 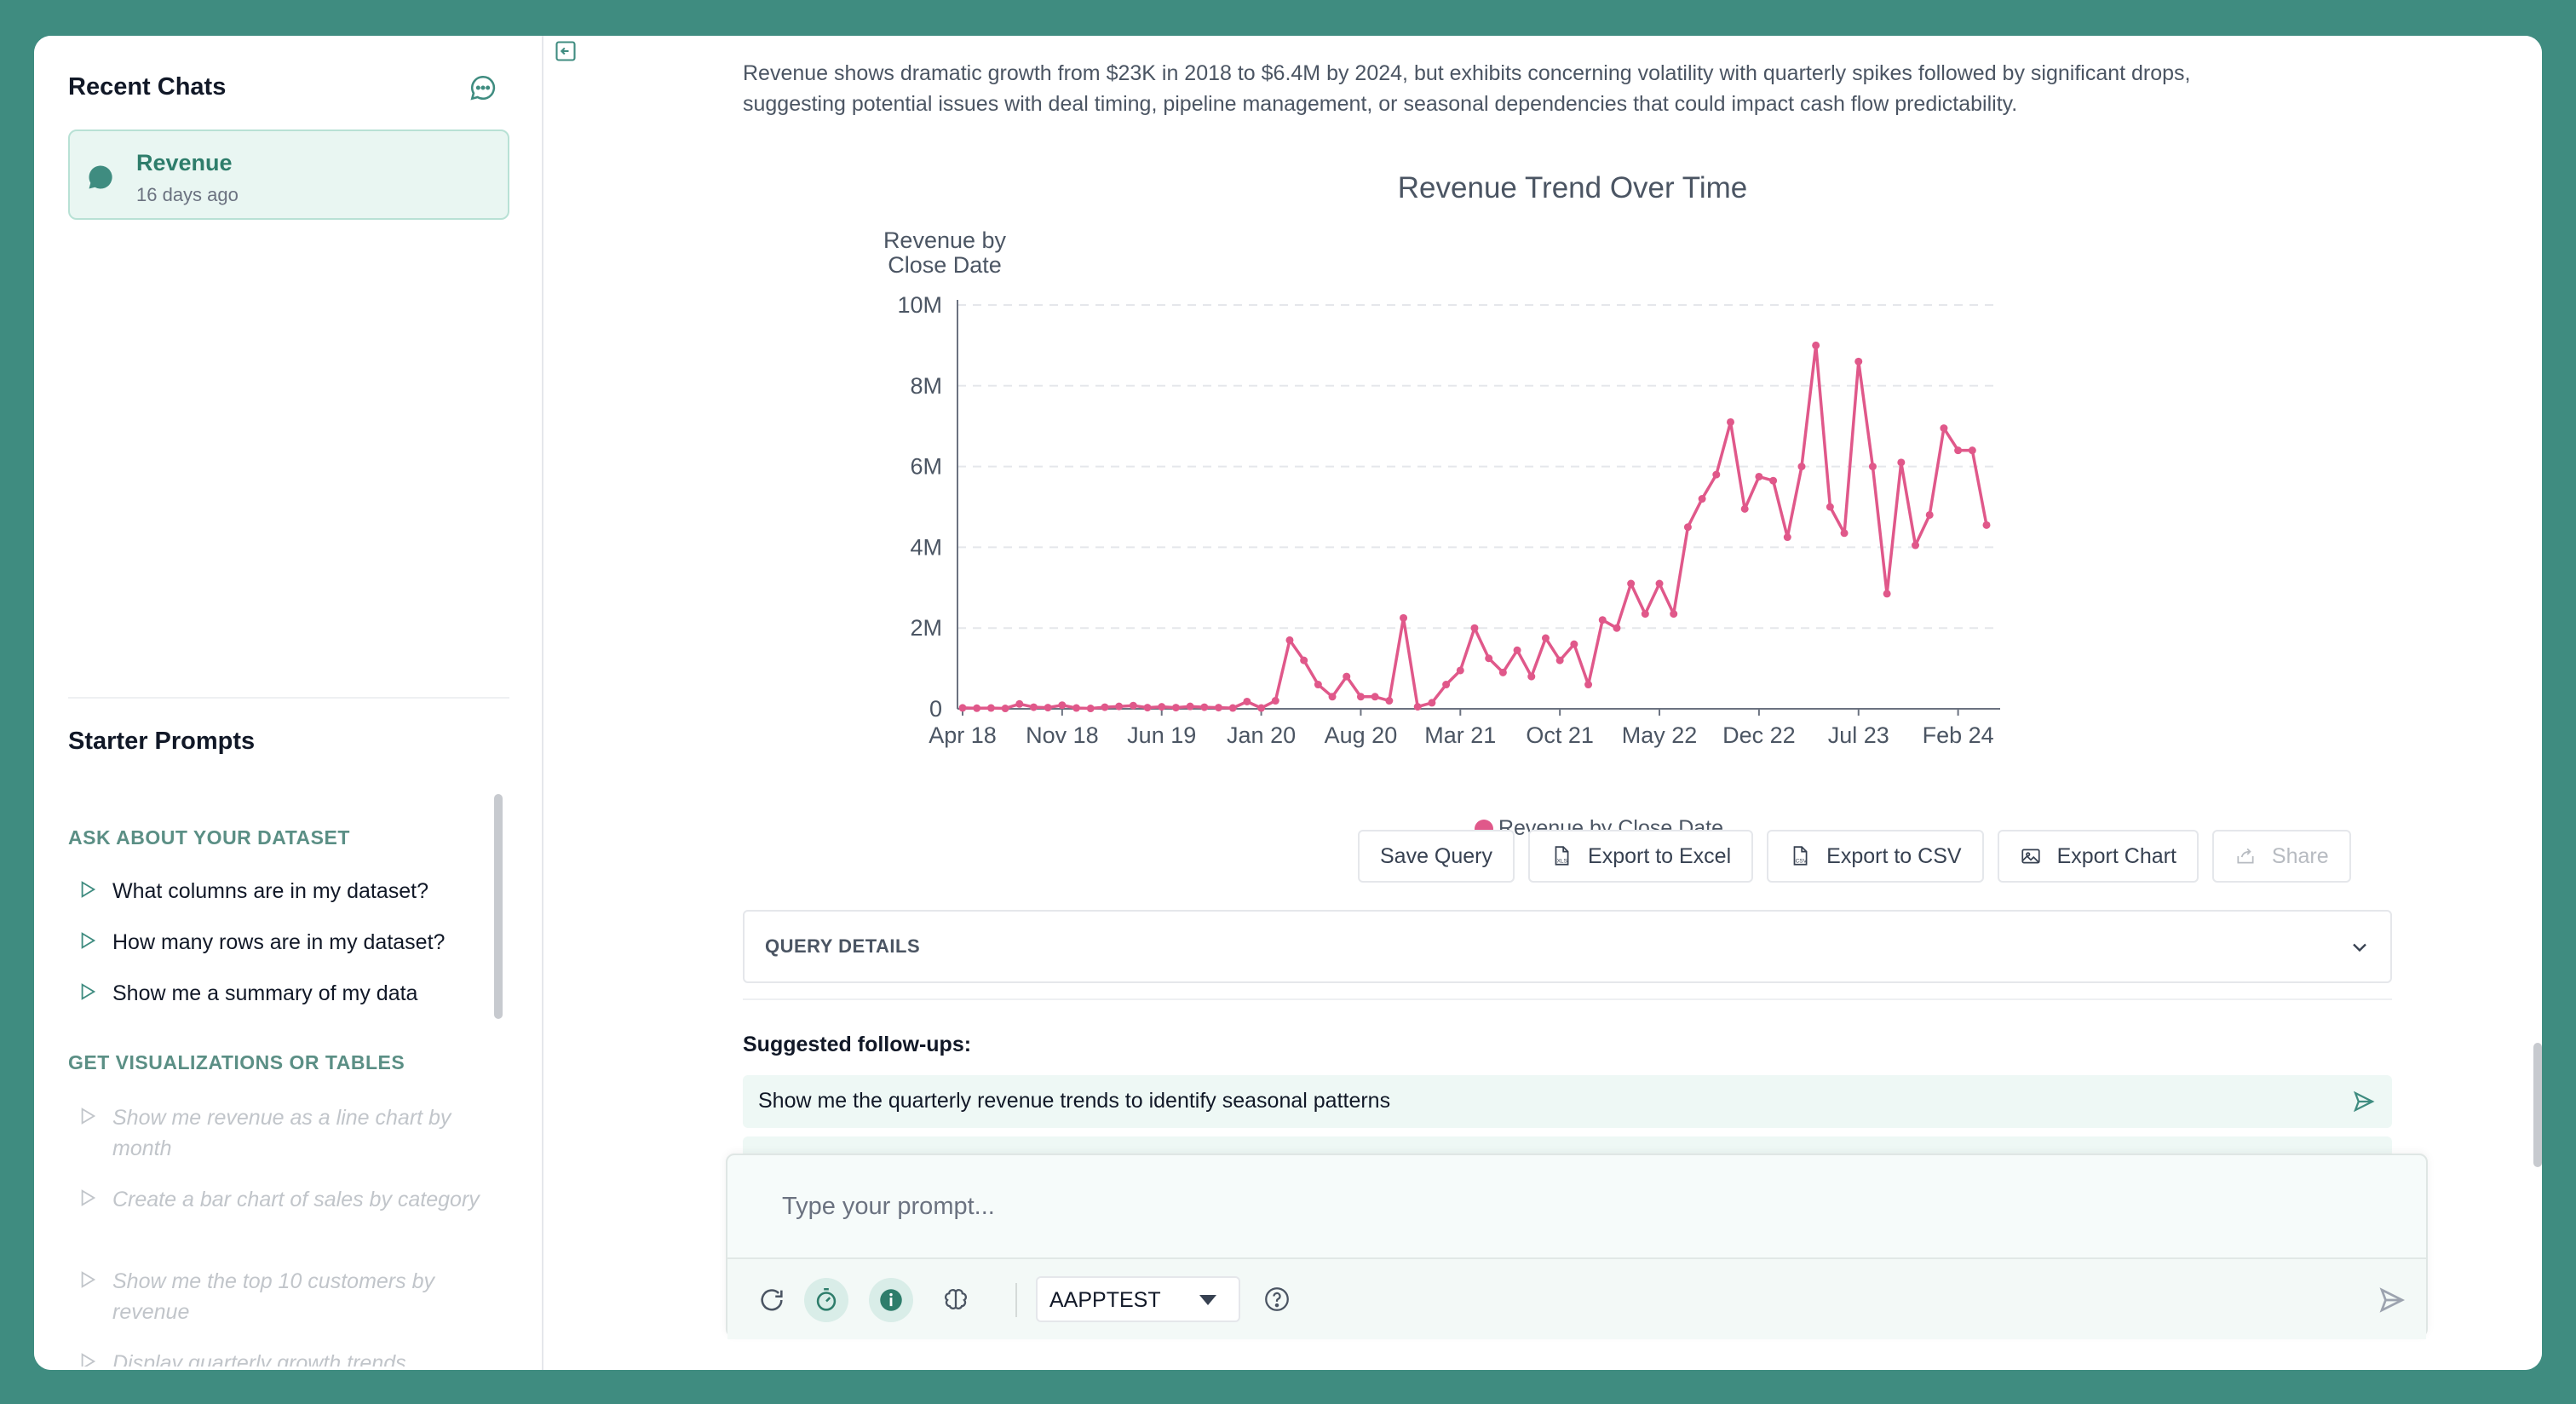 I want to click on x-tick-label: Aug 20, so click(x=1361, y=735).